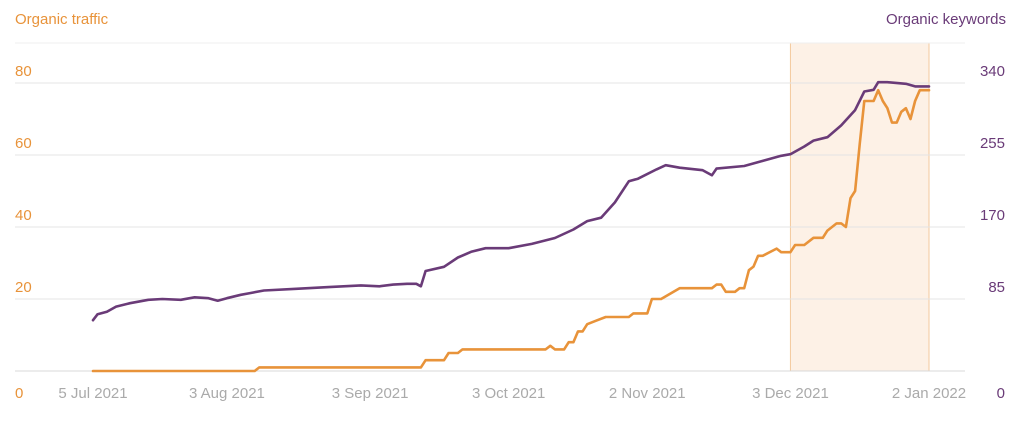 This screenshot has height=422, width=1024. Describe the element at coordinates (859, 207) in the screenshot. I see `highlight-band` at that location.